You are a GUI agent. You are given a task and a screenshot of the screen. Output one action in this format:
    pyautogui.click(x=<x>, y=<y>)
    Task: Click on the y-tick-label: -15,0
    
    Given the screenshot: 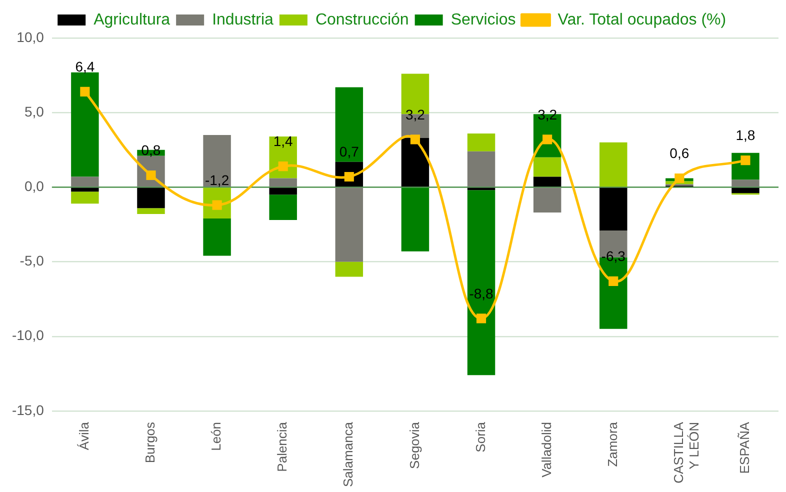 What is the action you would take?
    pyautogui.click(x=28, y=410)
    